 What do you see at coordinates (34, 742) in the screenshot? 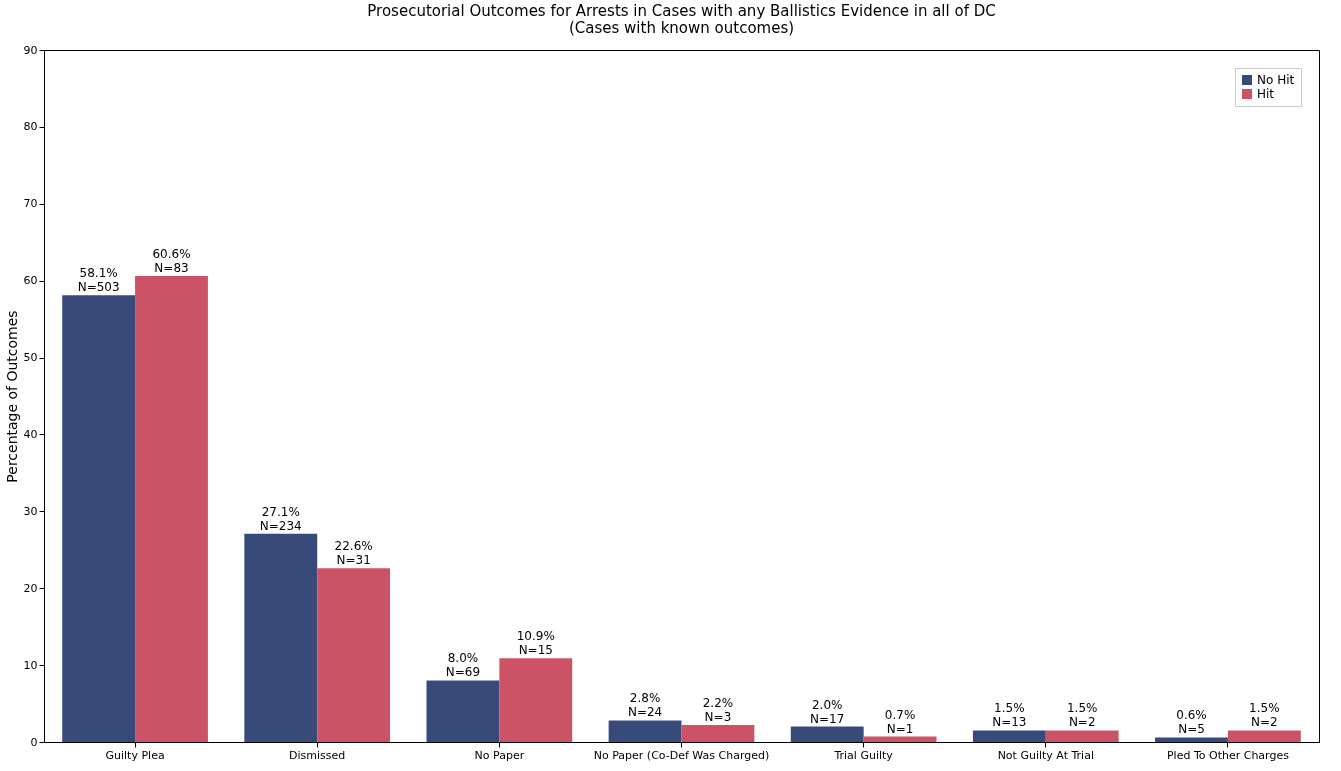
I see `y-tick-label: 0` at bounding box center [34, 742].